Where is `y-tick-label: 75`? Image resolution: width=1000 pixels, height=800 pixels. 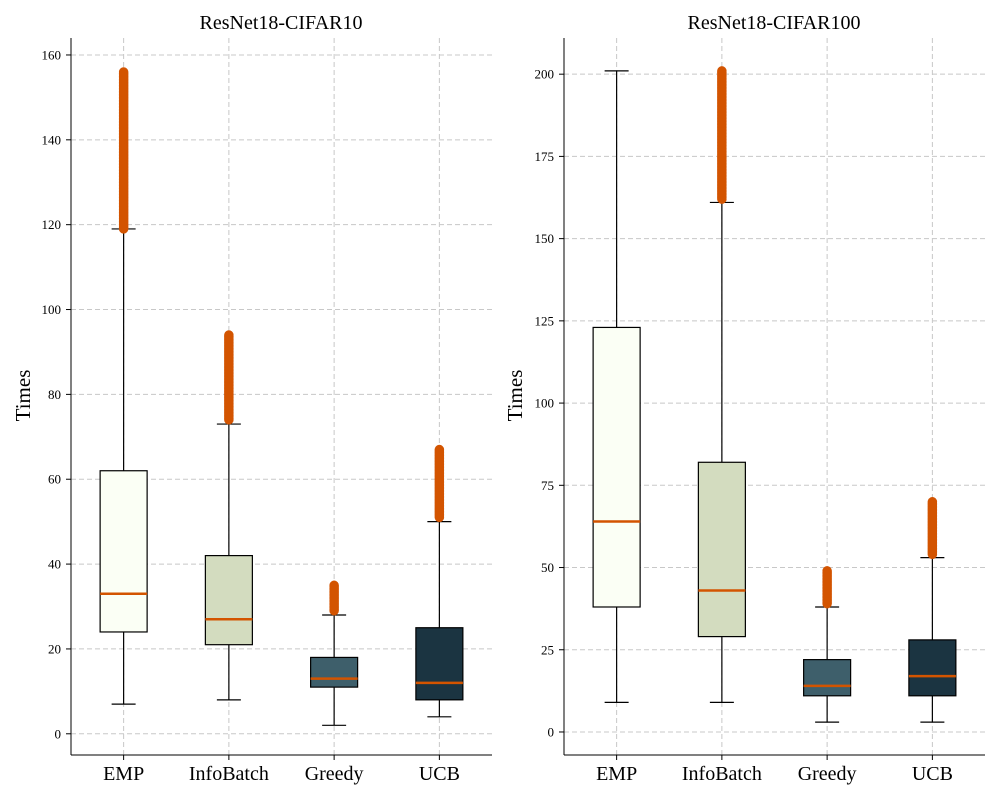 y-tick-label: 75 is located at coordinates (547, 485).